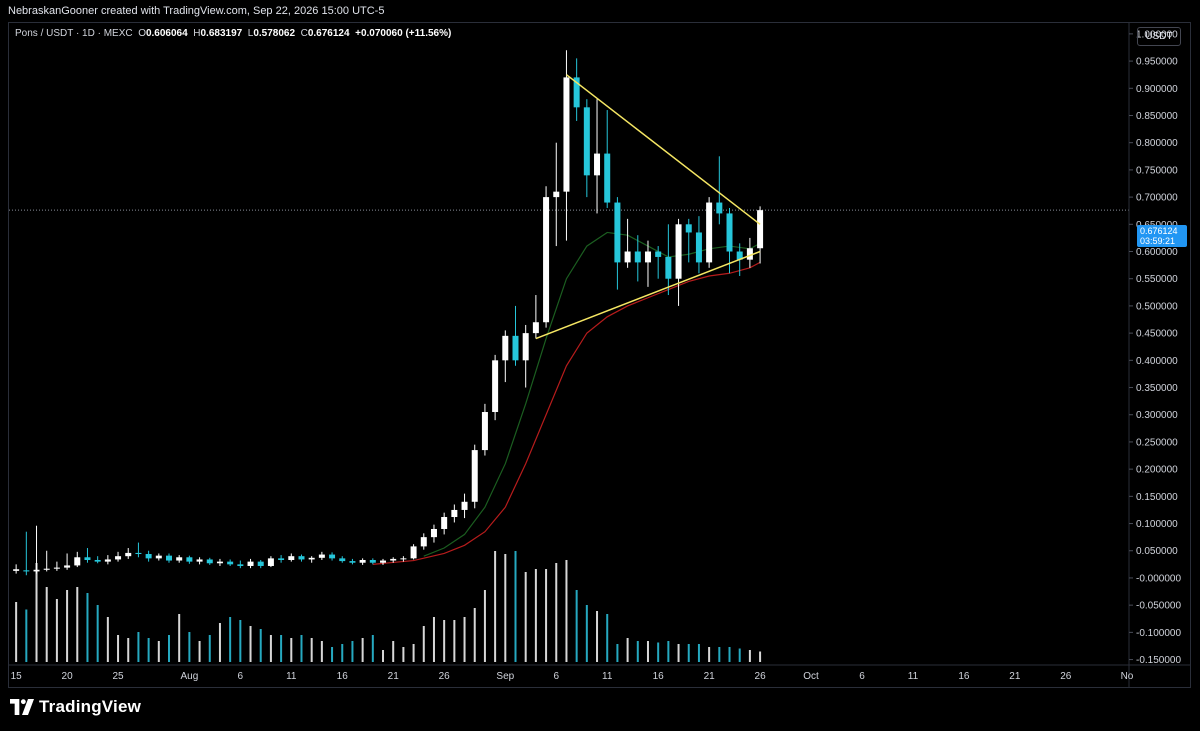 Image resolution: width=1200 pixels, height=731 pixels. What do you see at coordinates (1157, 334) in the screenshot?
I see `price-tick-label: 0.450000` at bounding box center [1157, 334].